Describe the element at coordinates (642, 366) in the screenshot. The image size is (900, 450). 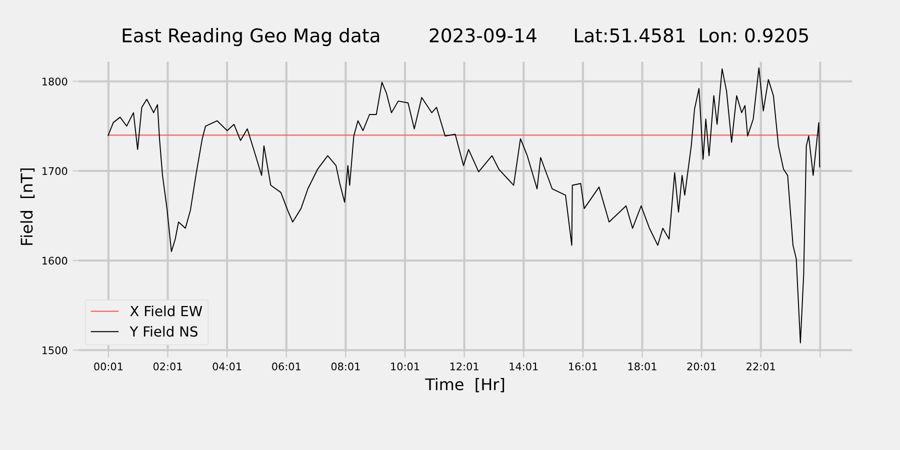
I see `x-tick-label: 18:01` at that location.